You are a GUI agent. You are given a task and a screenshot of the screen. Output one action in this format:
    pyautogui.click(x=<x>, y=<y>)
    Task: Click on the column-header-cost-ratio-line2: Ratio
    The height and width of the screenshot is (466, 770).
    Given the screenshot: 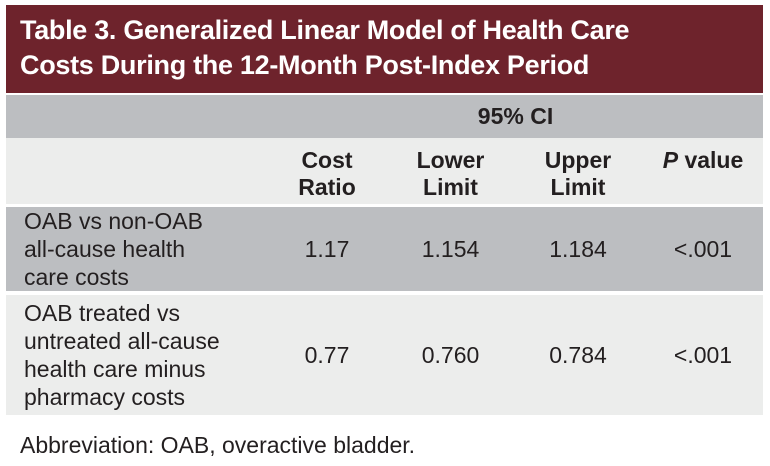 What is the action you would take?
    pyautogui.click(x=327, y=187)
    